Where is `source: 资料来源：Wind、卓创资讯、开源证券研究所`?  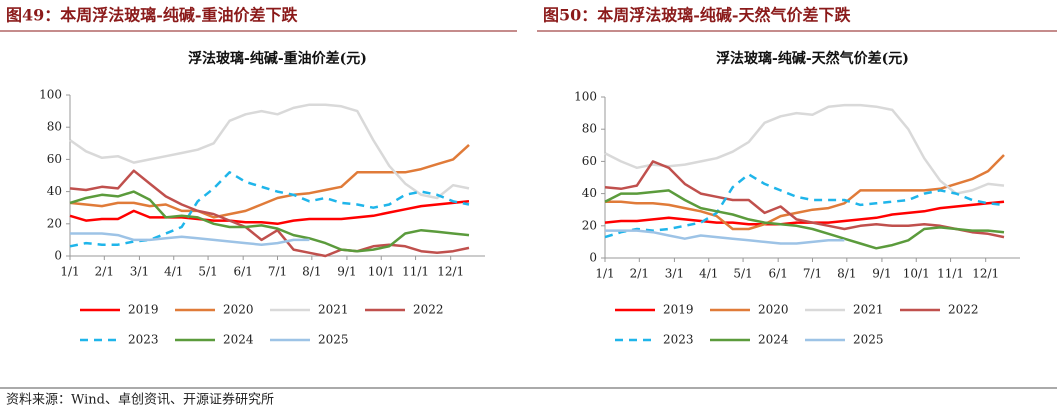
source: 资料来源：Wind、卓创资讯、开源证券研究所 is located at coordinates (140, 400).